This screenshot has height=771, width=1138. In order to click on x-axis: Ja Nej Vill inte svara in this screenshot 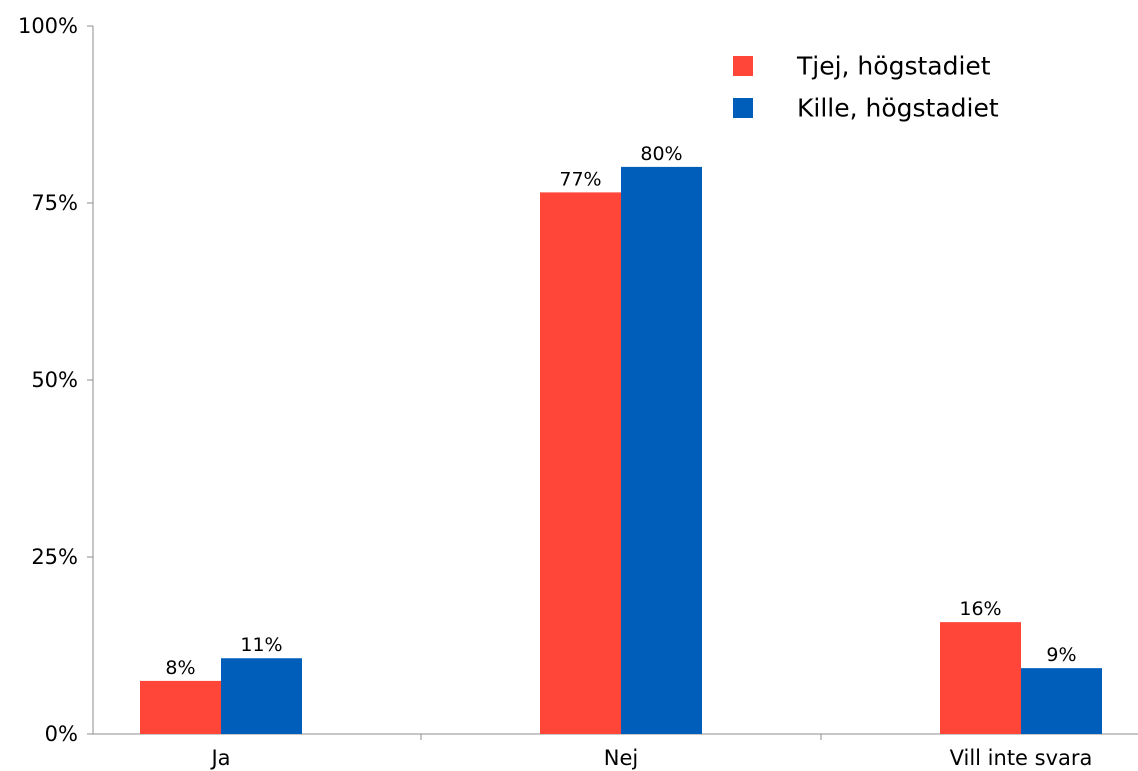, I will do `click(615, 751)`.